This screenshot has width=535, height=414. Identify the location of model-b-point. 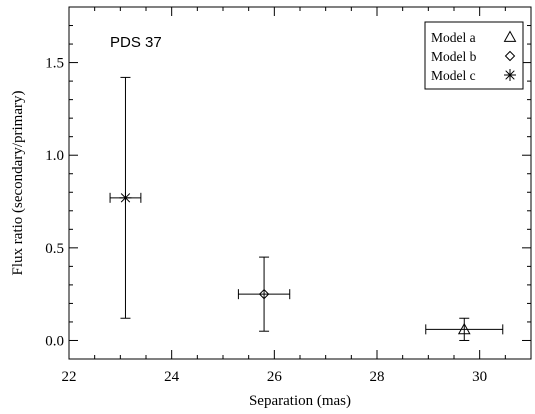
(264, 294).